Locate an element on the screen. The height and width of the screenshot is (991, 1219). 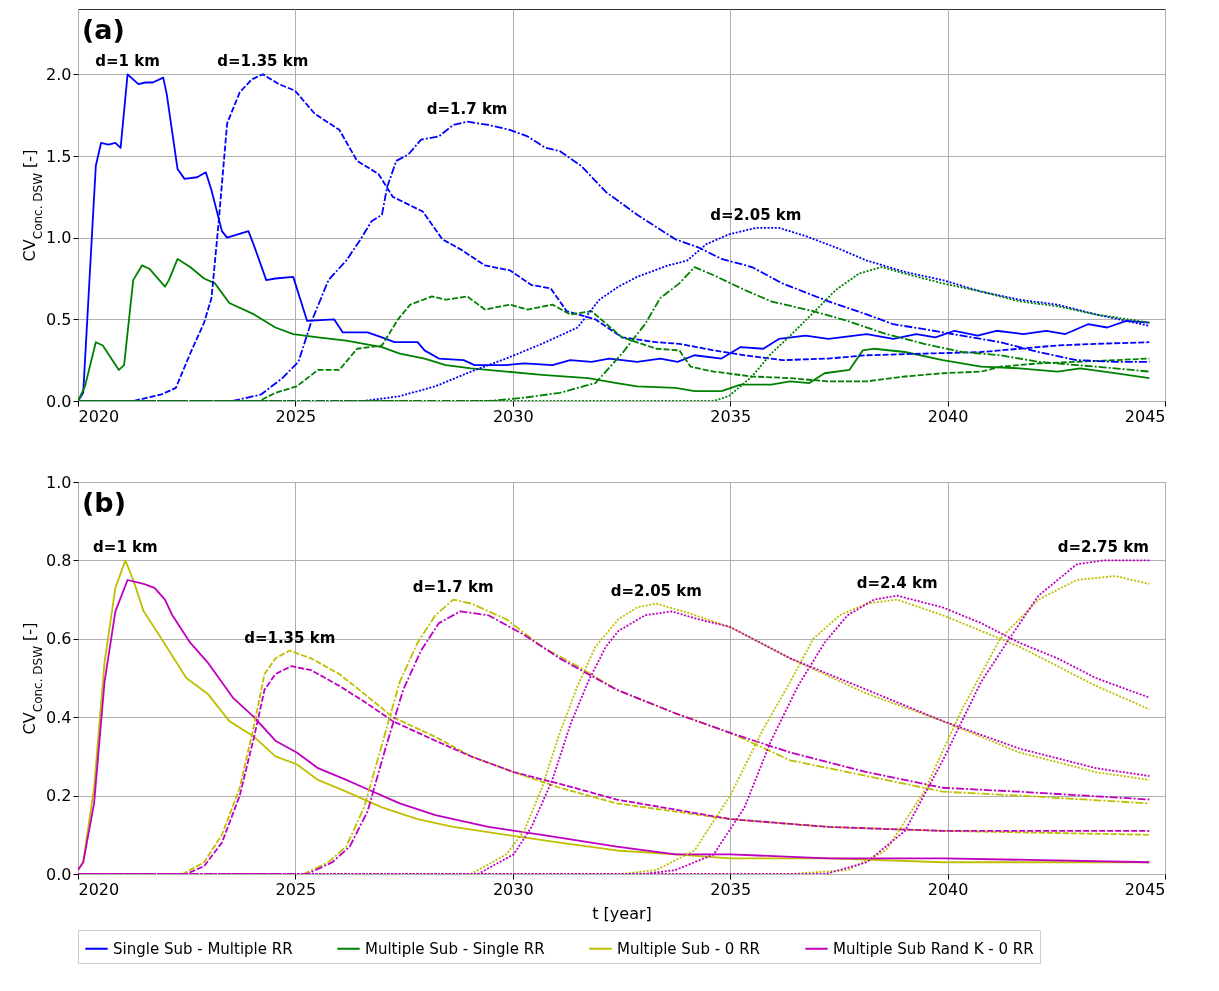
y-tick-label: 0.8 is located at coordinates (59, 560).